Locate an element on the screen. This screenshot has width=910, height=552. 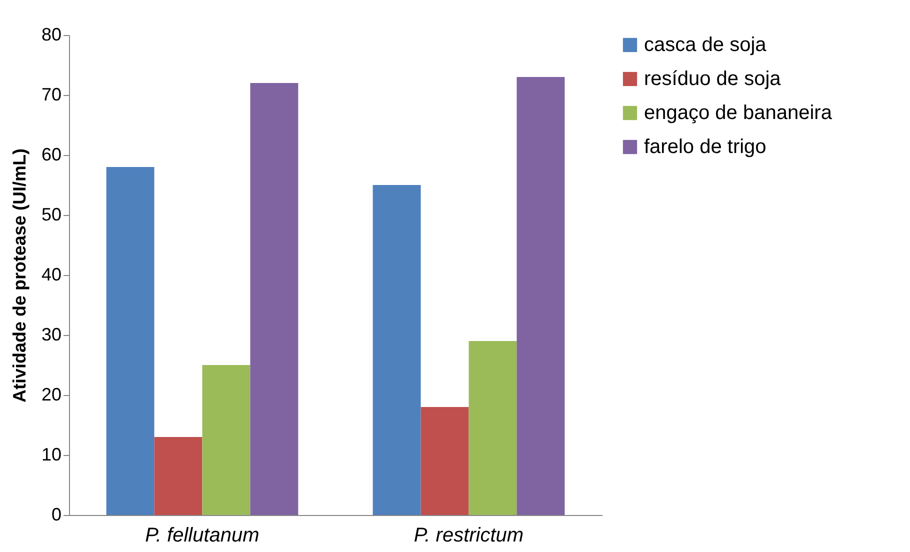
x-tick-label: P. restrictum is located at coordinates (469, 535).